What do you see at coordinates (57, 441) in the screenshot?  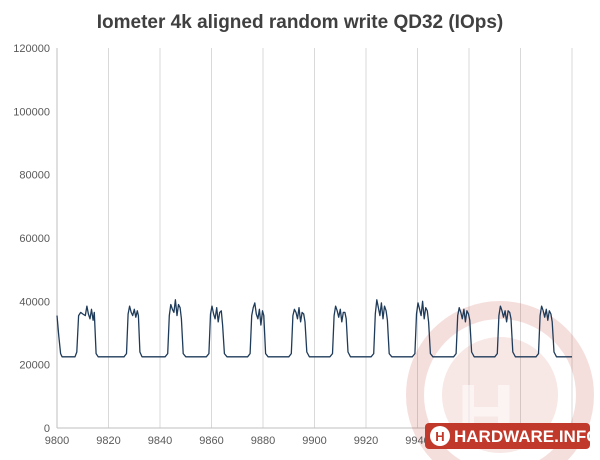 I see `x-tick-label: 9800` at bounding box center [57, 441].